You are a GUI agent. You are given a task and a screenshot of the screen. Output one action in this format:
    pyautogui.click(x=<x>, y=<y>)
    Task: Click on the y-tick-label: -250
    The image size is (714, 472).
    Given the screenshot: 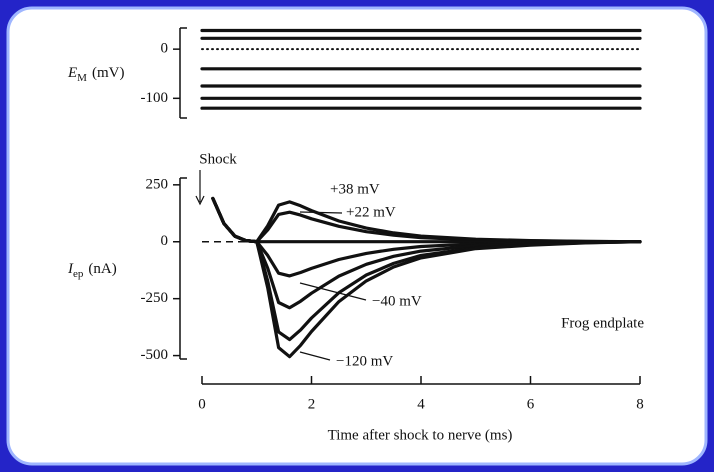 What is the action you would take?
    pyautogui.click(x=155, y=298)
    